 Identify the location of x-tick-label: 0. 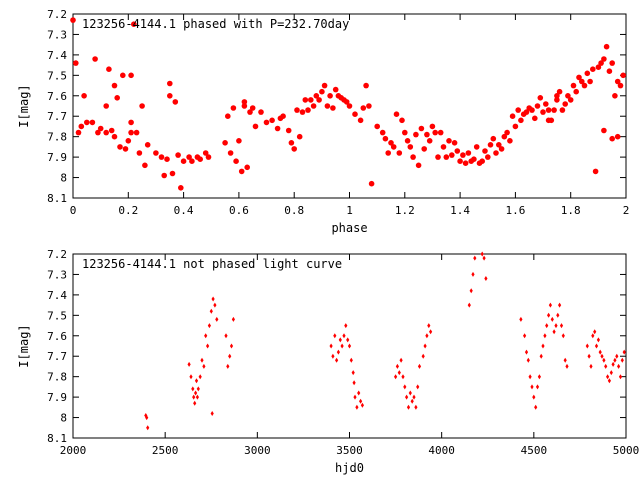
(73, 210).